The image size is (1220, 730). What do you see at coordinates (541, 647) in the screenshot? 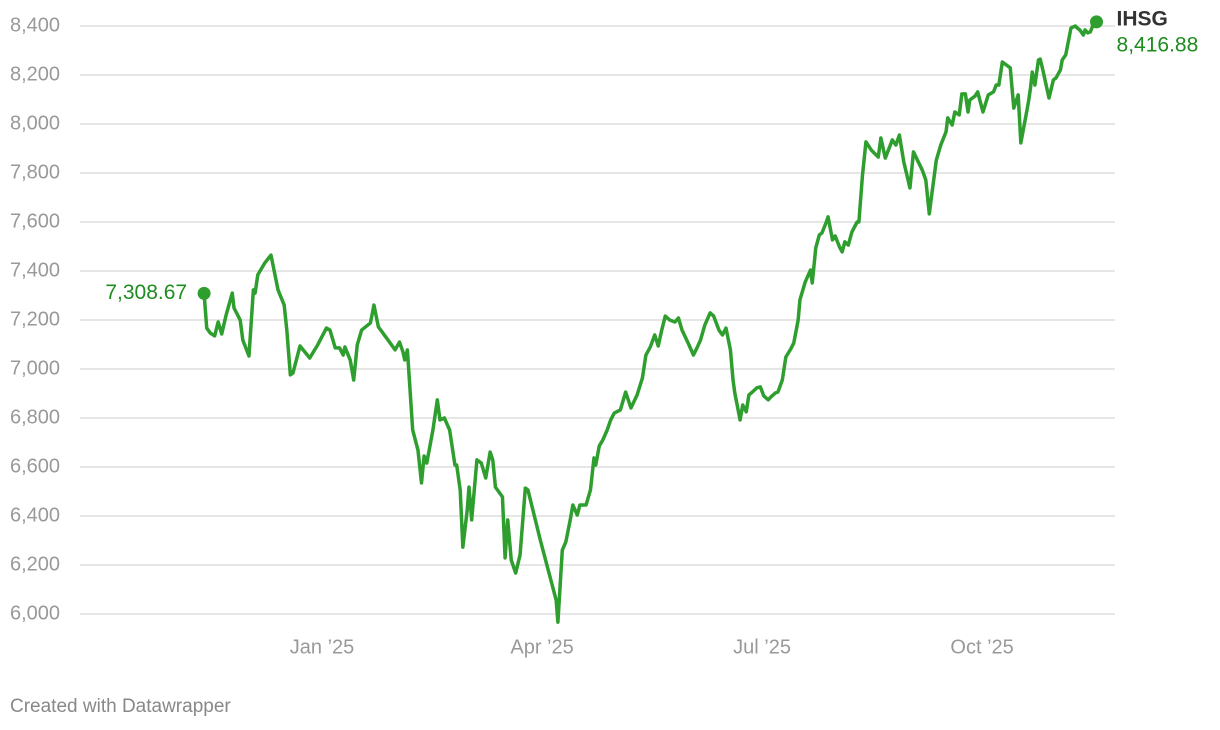
I see `x-tick-label: Apr ’25` at bounding box center [541, 647].